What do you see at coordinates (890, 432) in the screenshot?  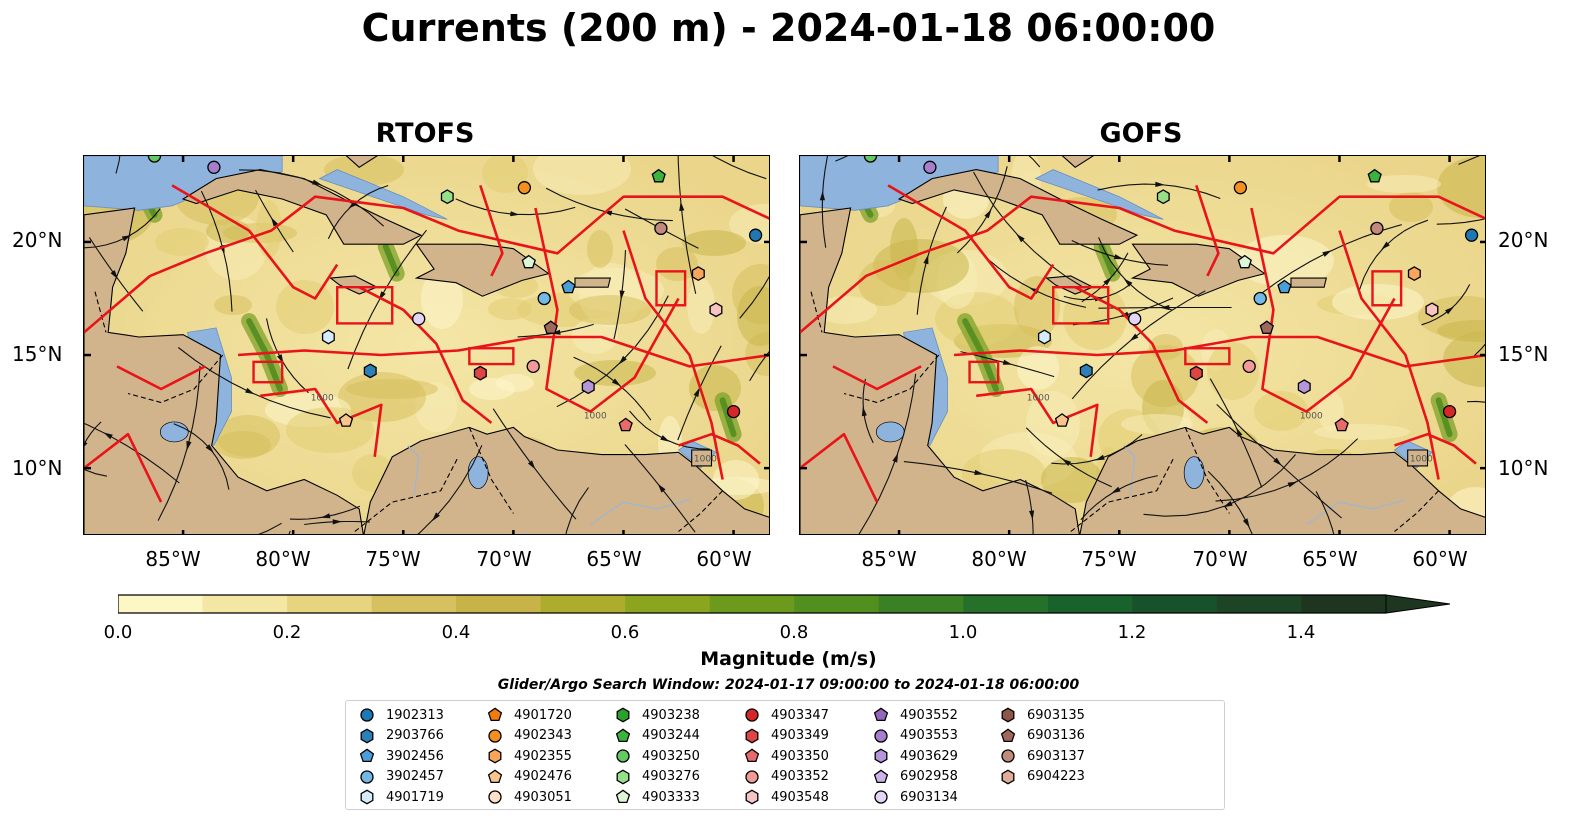 I see `lake-nicaragua` at bounding box center [890, 432].